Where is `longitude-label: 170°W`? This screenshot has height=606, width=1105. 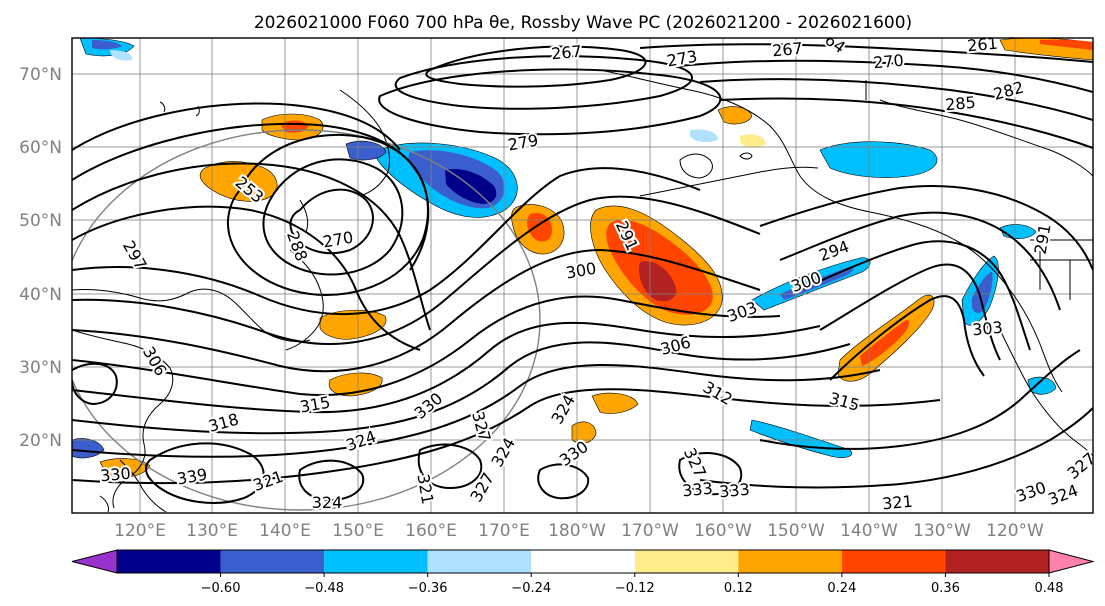
longitude-label: 170°W is located at coordinates (650, 531).